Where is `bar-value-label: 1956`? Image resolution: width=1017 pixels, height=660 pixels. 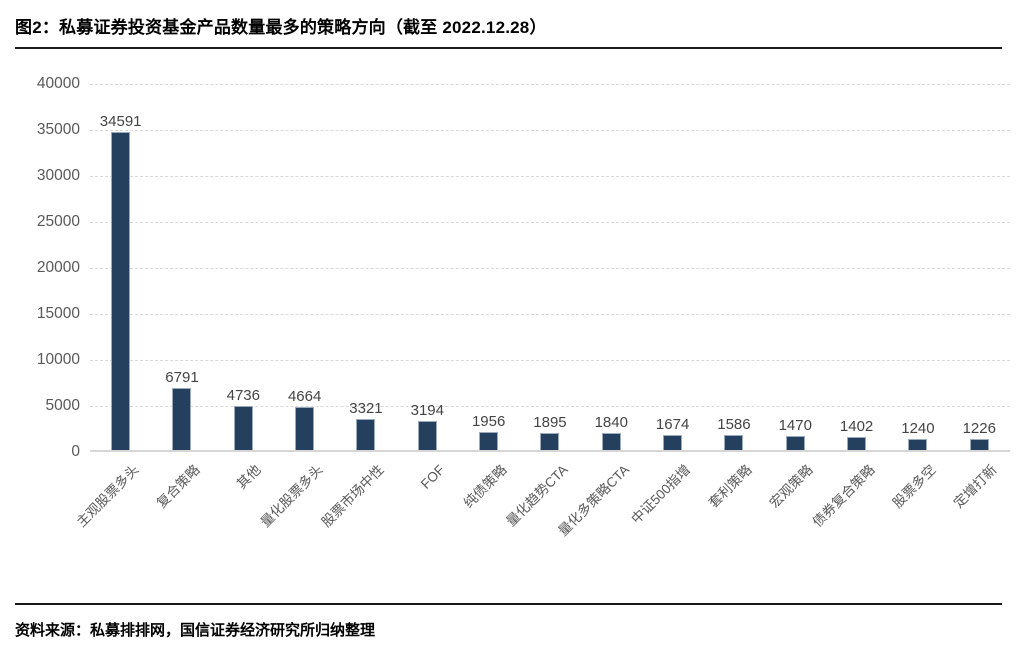 bar-value-label: 1956 is located at coordinates (488, 422).